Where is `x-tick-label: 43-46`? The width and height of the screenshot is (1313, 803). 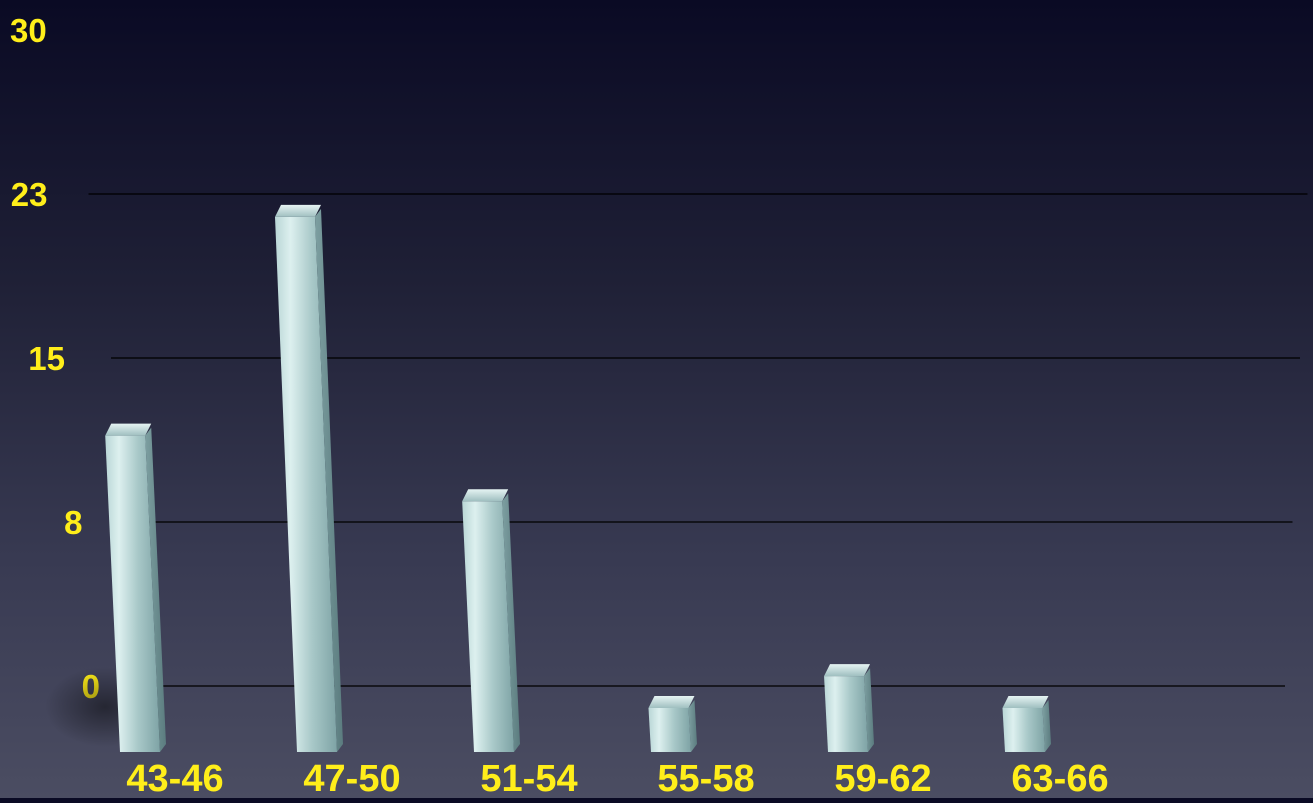
x-tick-label: 43-46 is located at coordinates (174, 778).